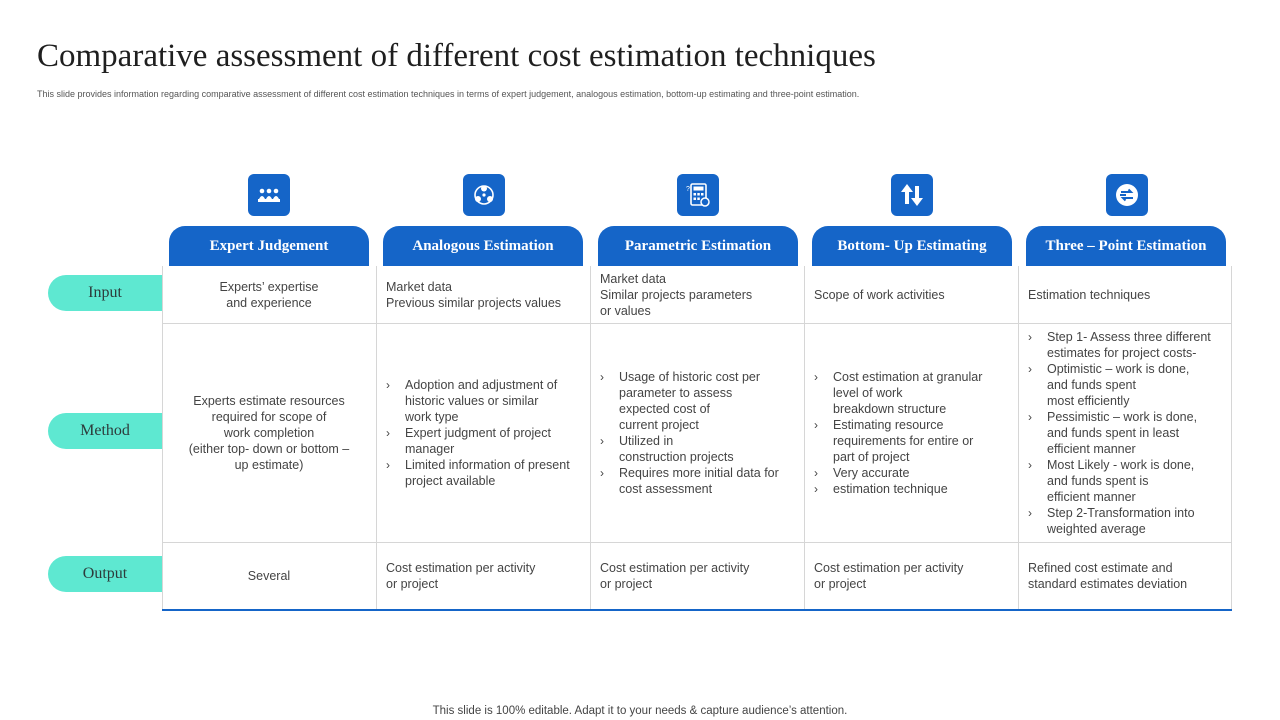 The height and width of the screenshot is (720, 1280). What do you see at coordinates (881, 488) in the screenshot?
I see `list-item: › estimation technique` at bounding box center [881, 488].